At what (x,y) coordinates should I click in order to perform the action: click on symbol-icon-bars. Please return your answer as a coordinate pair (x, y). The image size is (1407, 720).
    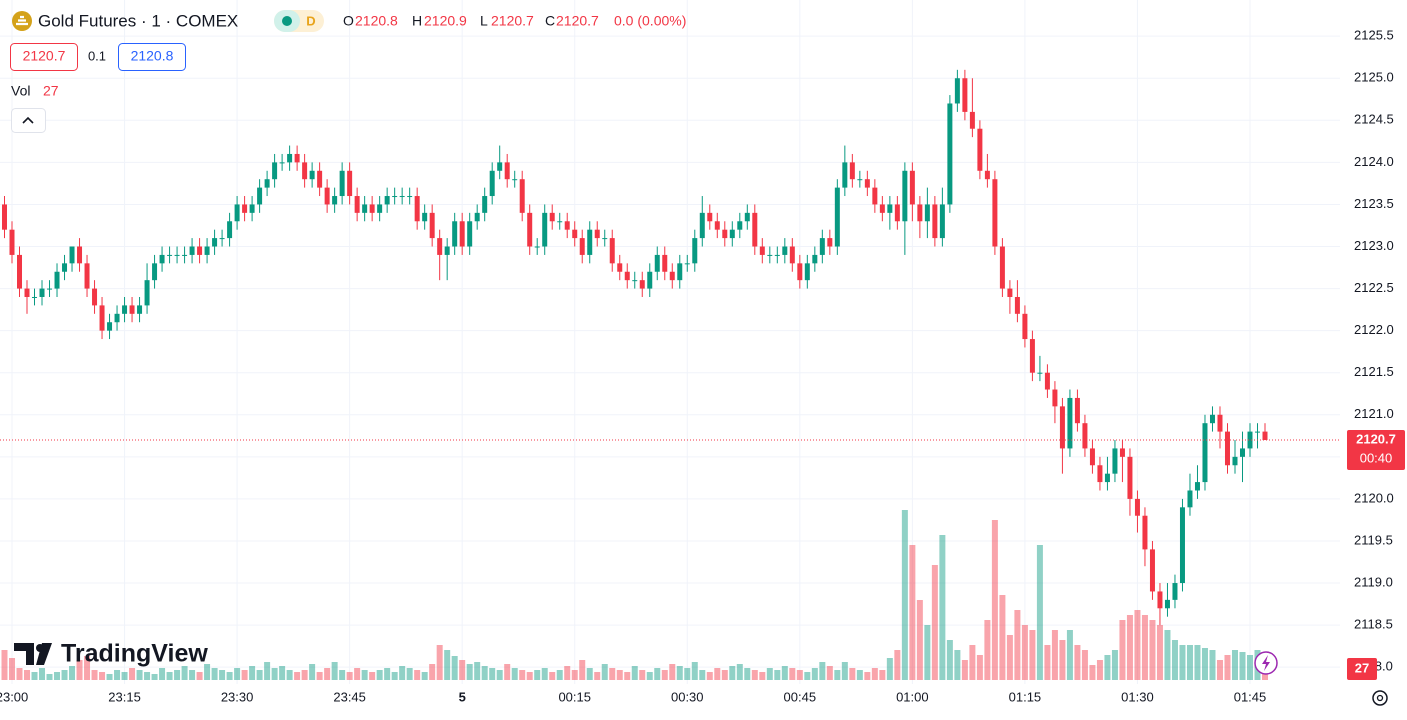
    Looking at the image, I should click on (22, 20).